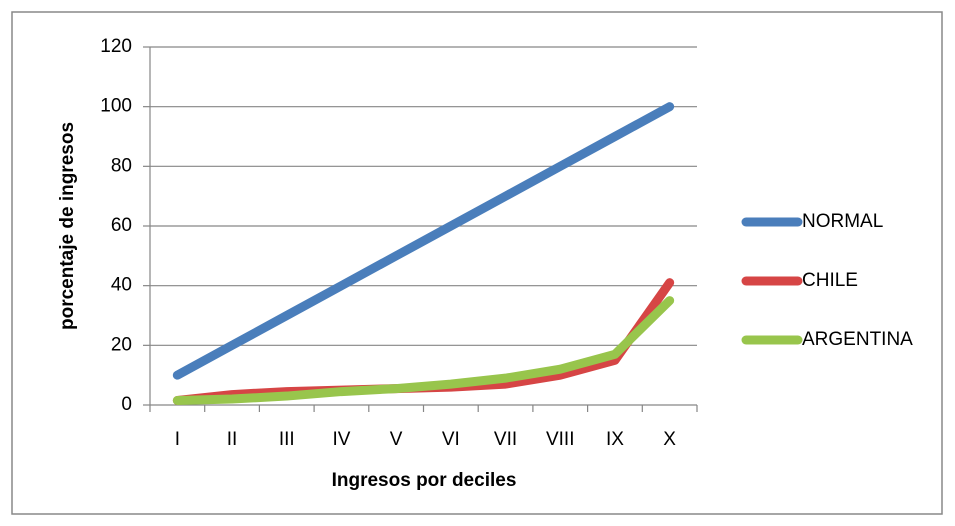  I want to click on x-tick-label: I, so click(177, 439).